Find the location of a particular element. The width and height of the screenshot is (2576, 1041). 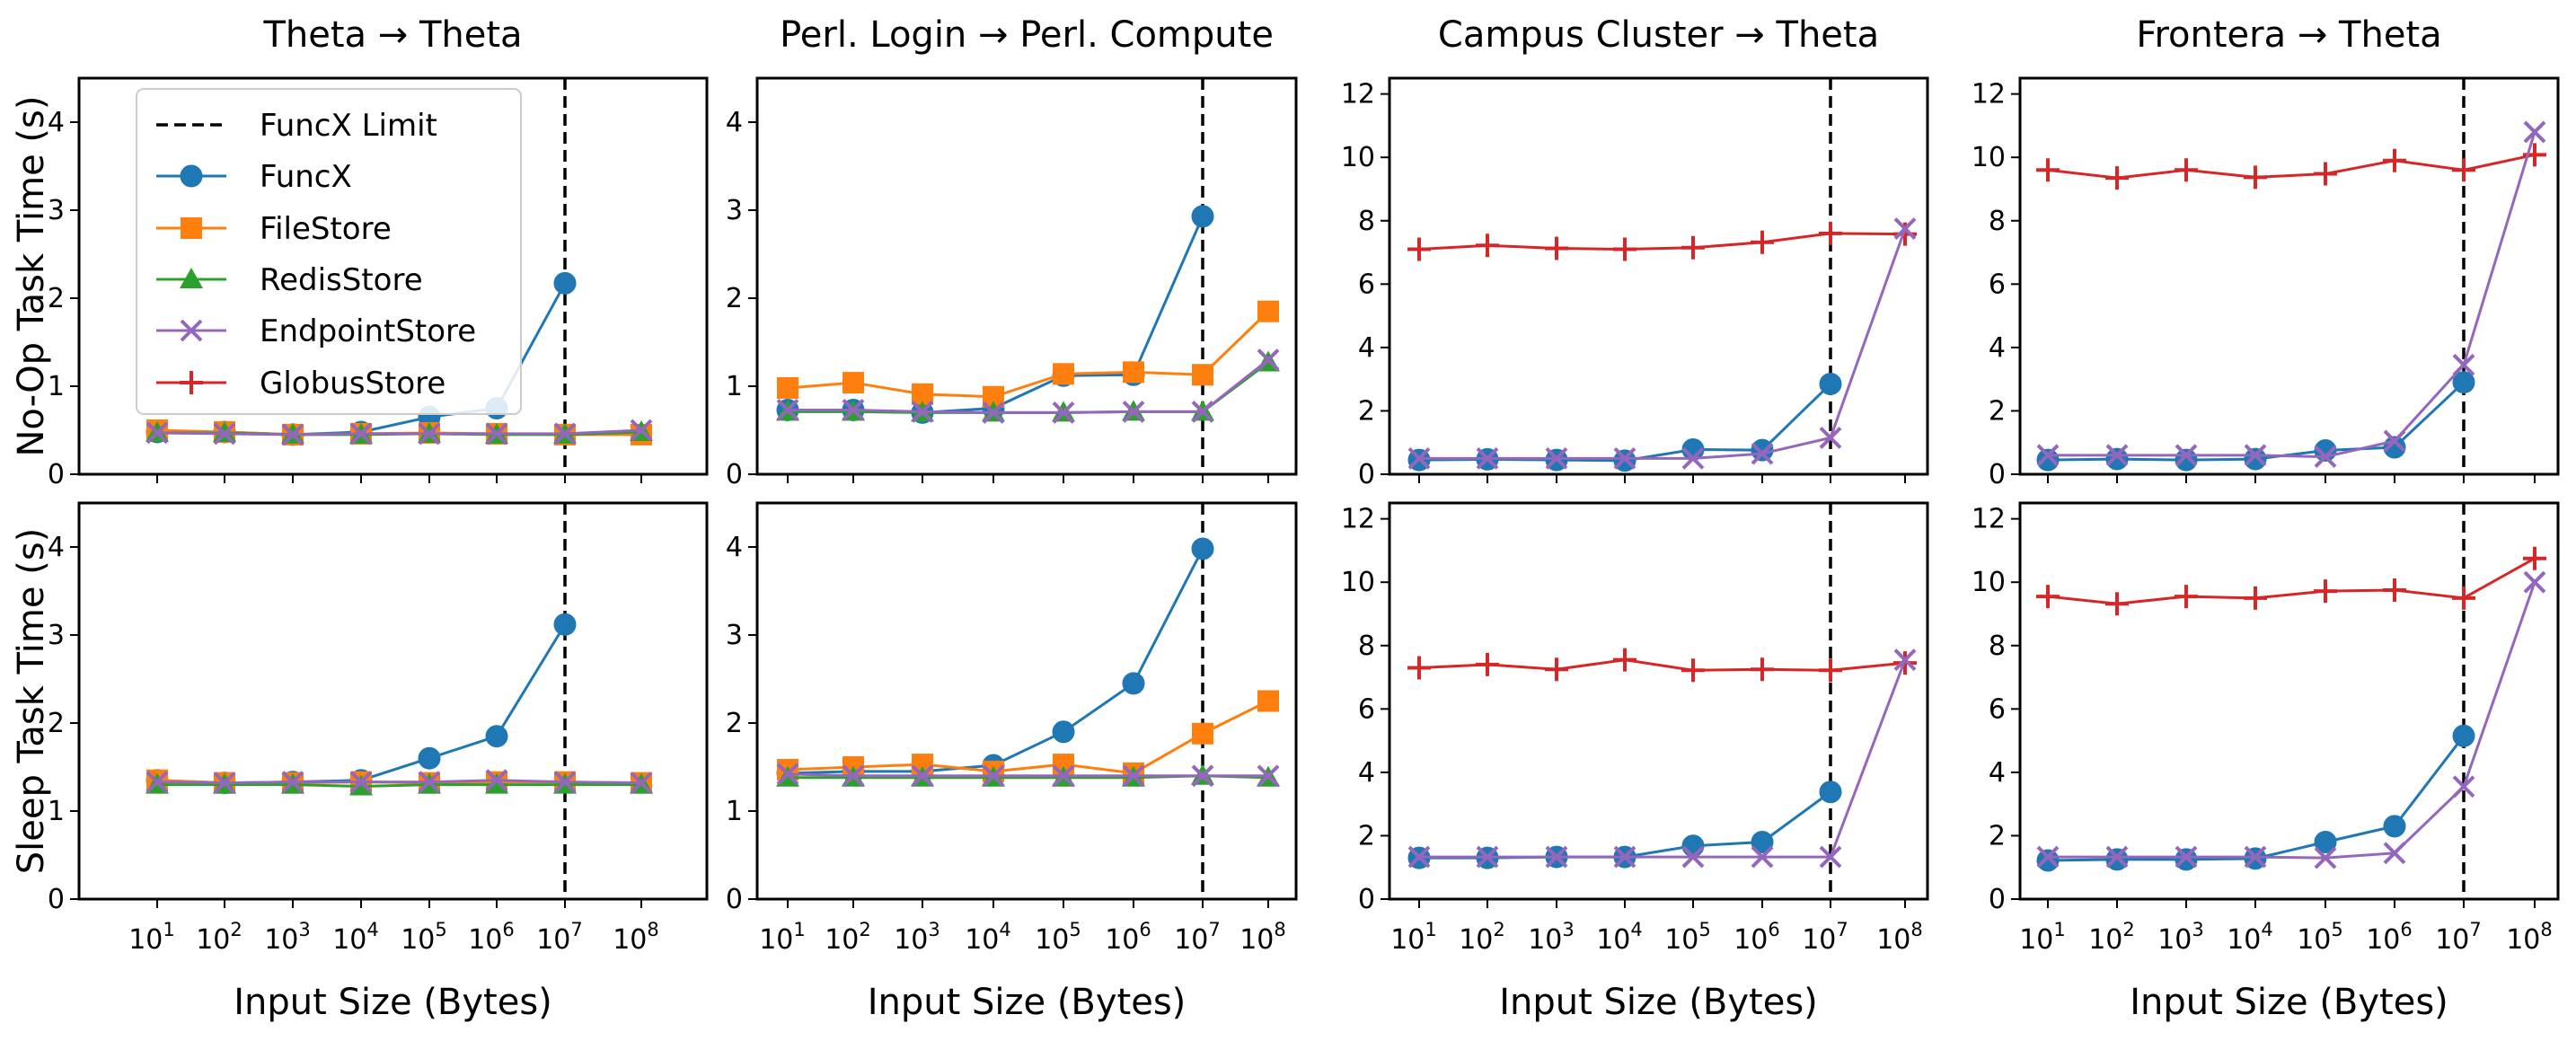

panel-noop-4: 0 2 4 6 8 10 12 Frontera → Theta is located at coordinates (2266, 252).